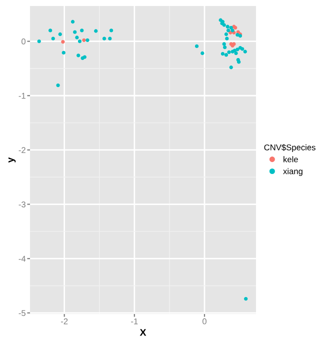 This screenshot has width=327, height=349. Describe the element at coordinates (12, 160) in the screenshot. I see `y-axis-title: y` at that location.